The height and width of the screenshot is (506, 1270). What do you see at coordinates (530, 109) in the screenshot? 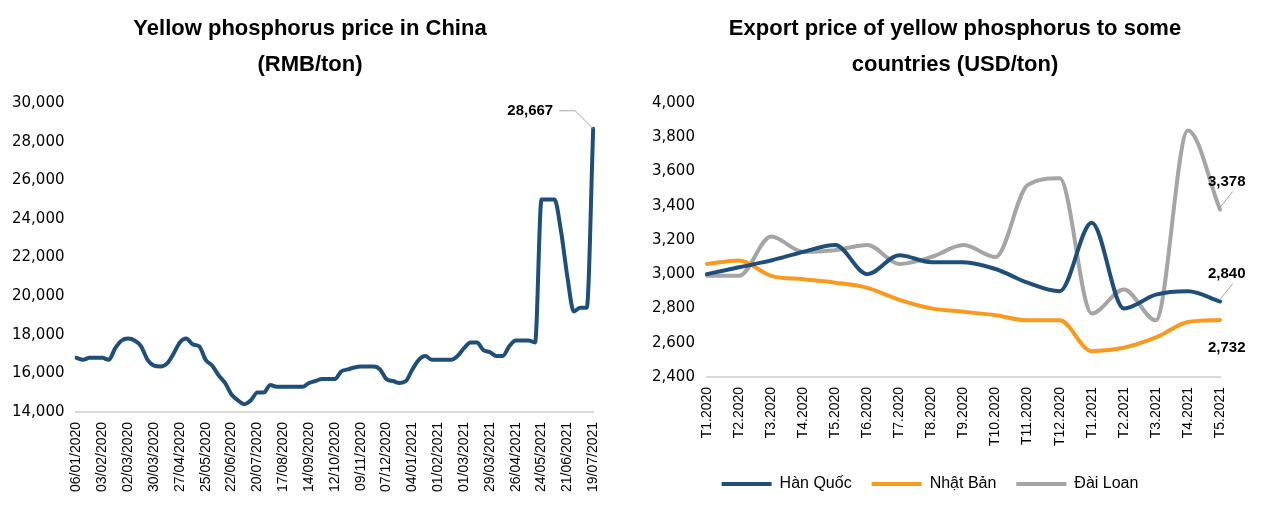
I see `annotation: 28,667` at bounding box center [530, 109].